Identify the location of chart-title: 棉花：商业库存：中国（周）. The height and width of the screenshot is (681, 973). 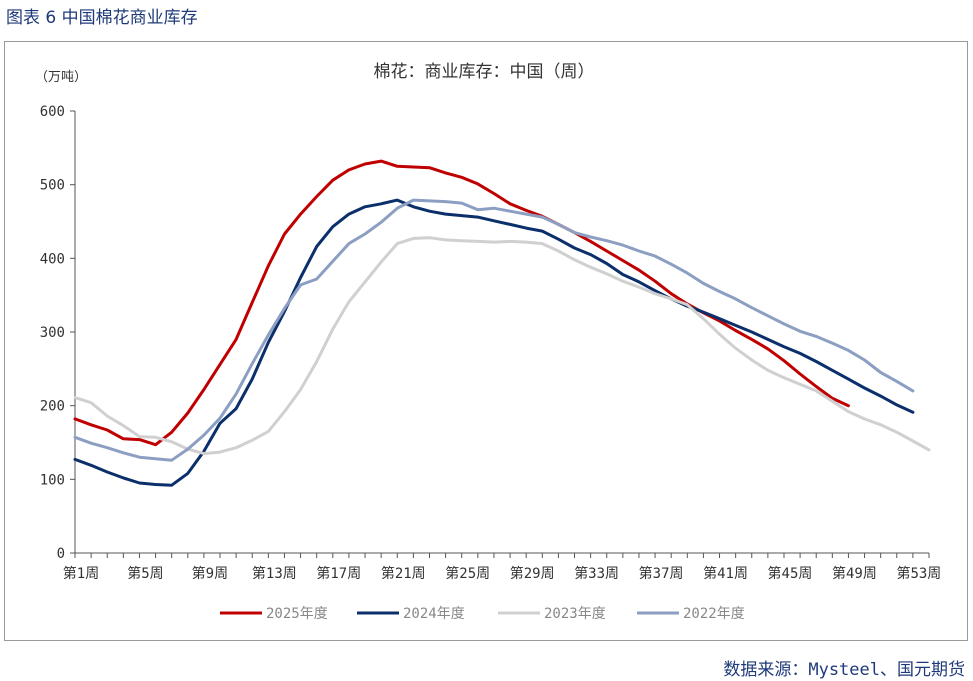
(484, 72).